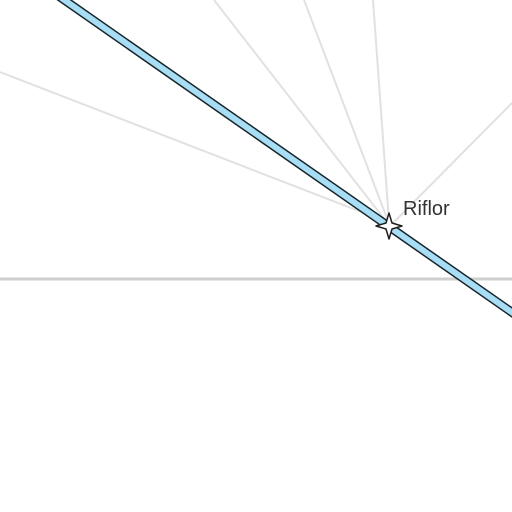  What do you see at coordinates (389, 226) in the screenshot?
I see `four-point-star-icon` at bounding box center [389, 226].